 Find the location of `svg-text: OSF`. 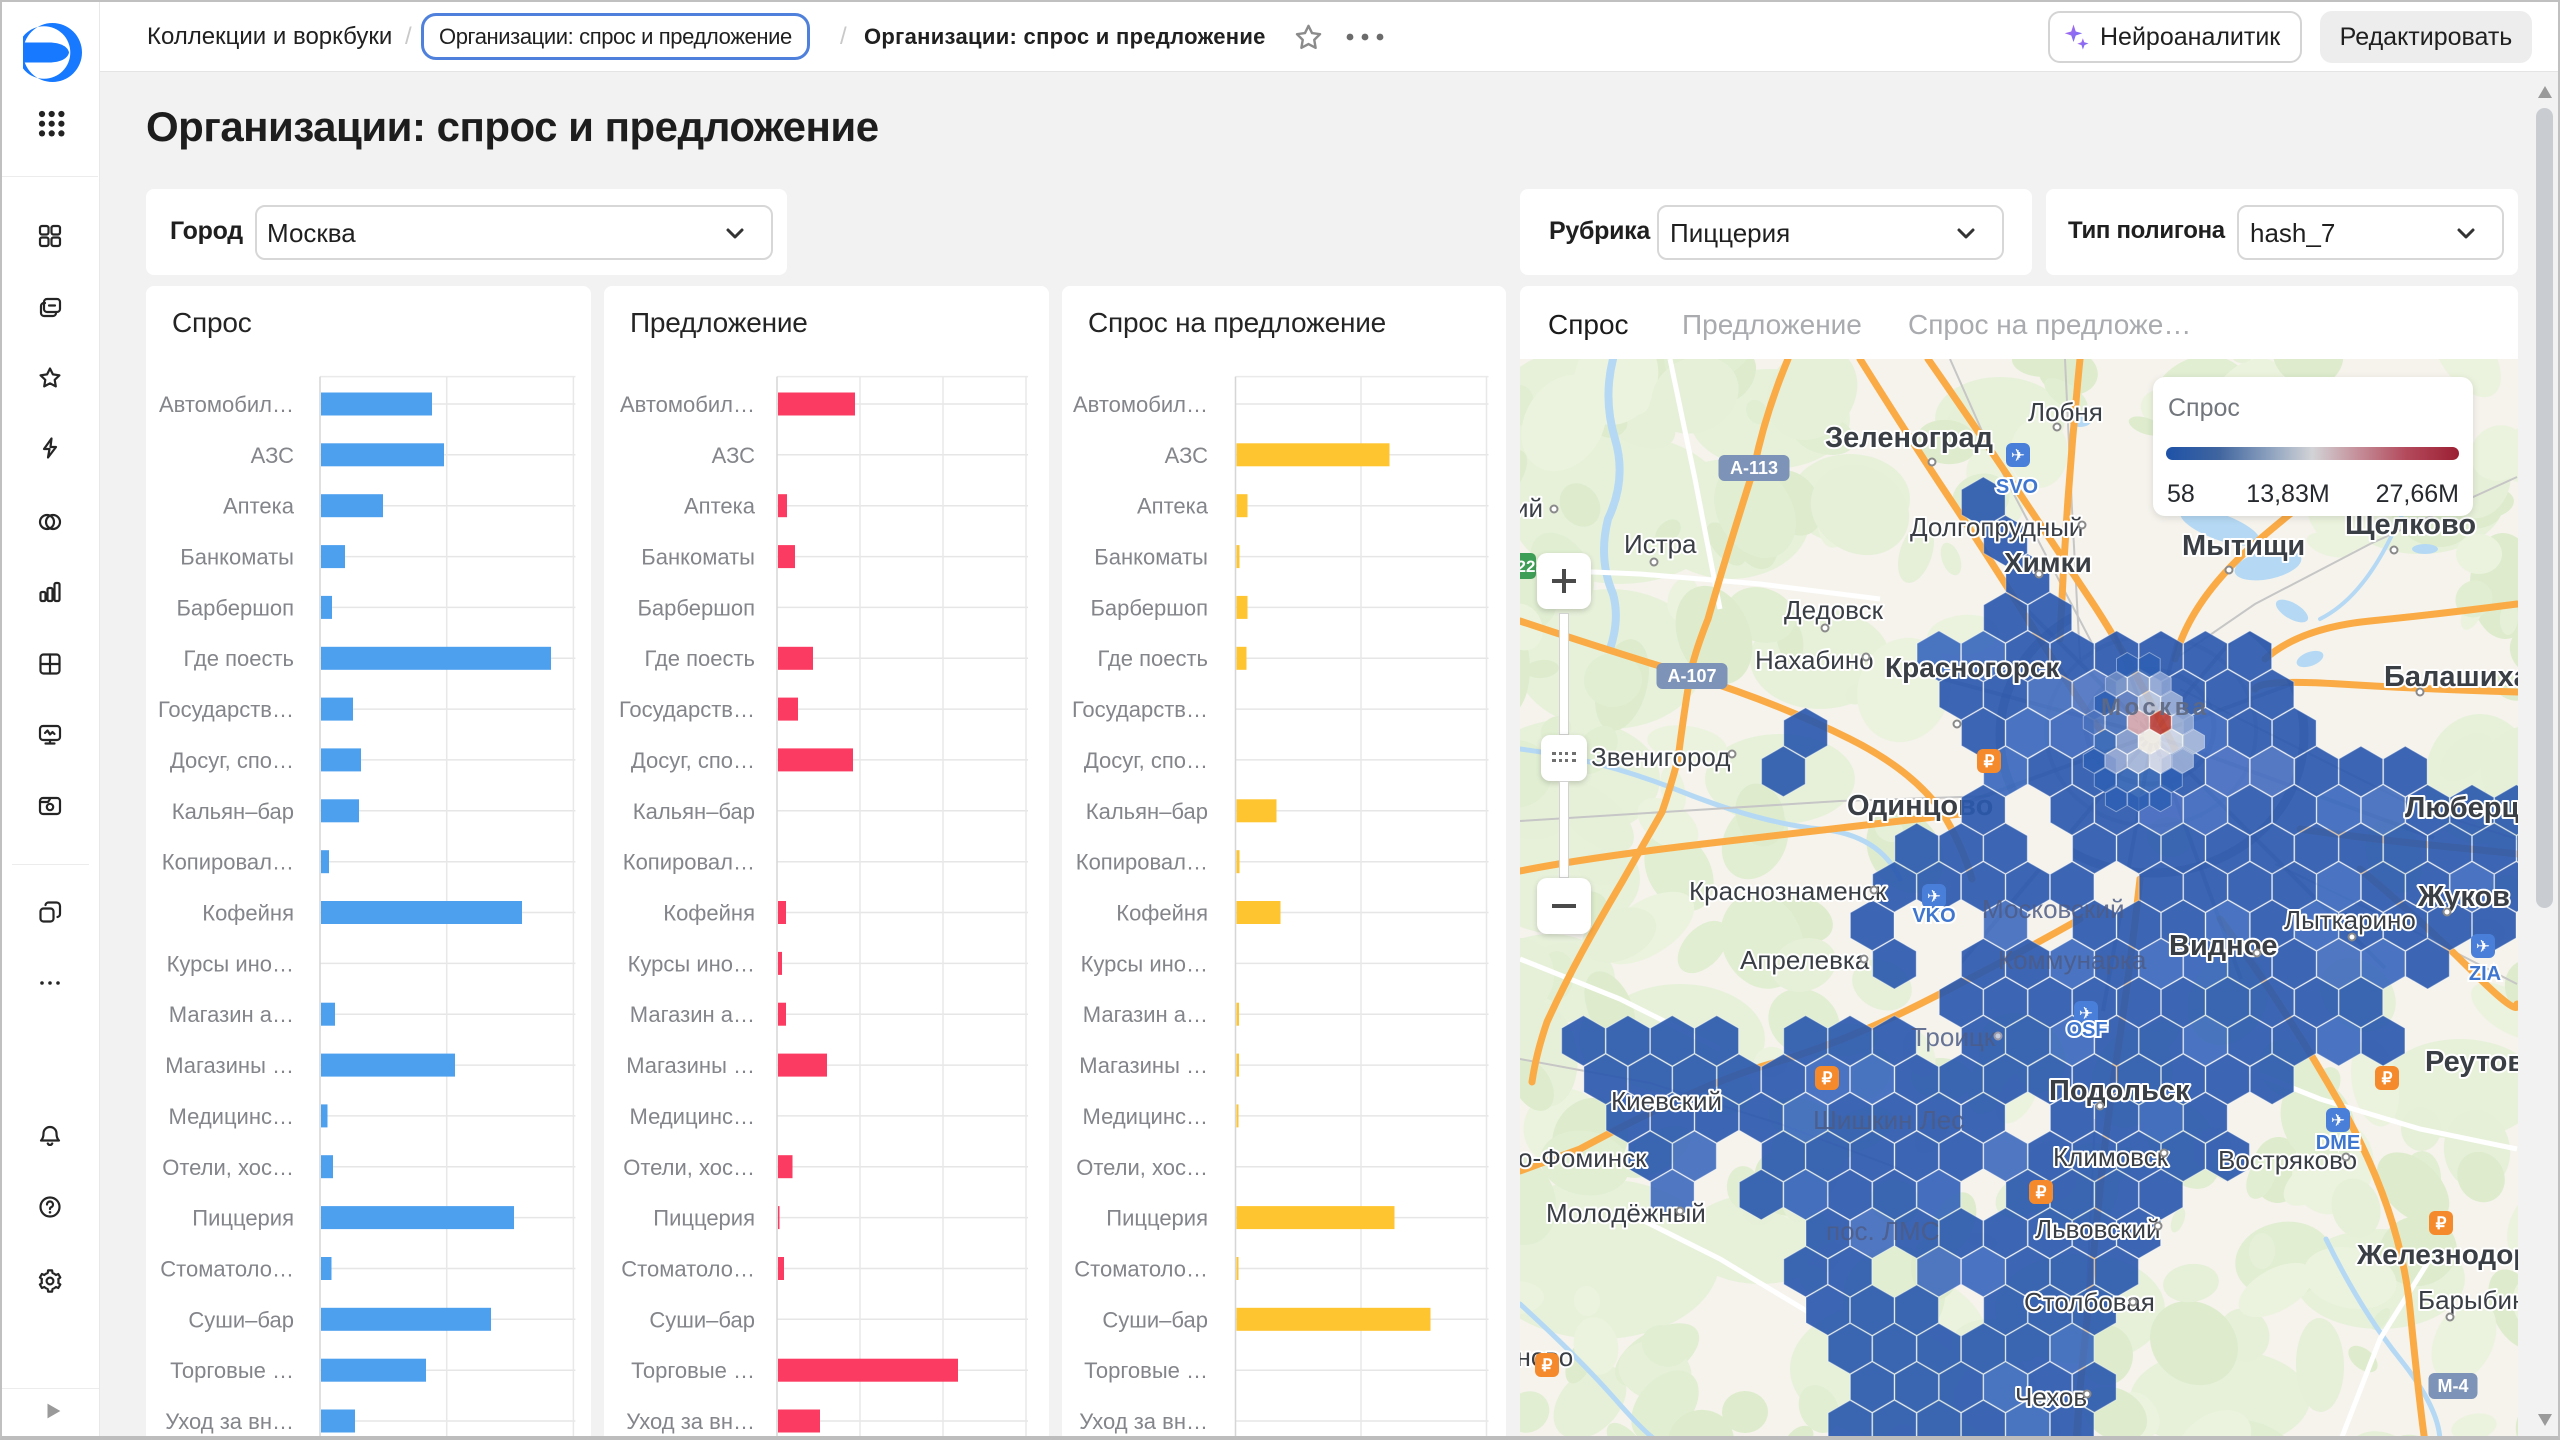

svg-text: OSF is located at coordinates (2086, 1030).